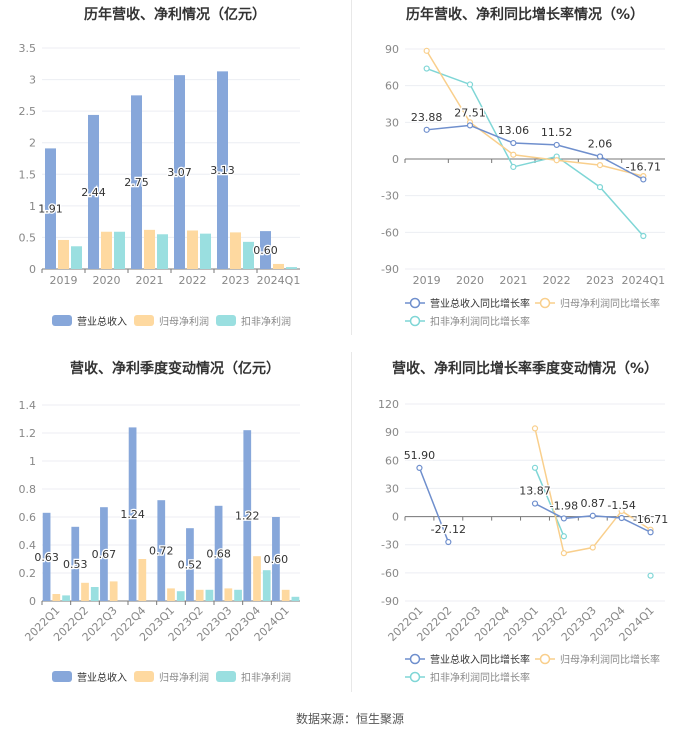 This screenshot has width=700, height=734. Describe the element at coordinates (279, 280) in the screenshot. I see `x-tick-label: 2024Q1` at that location.